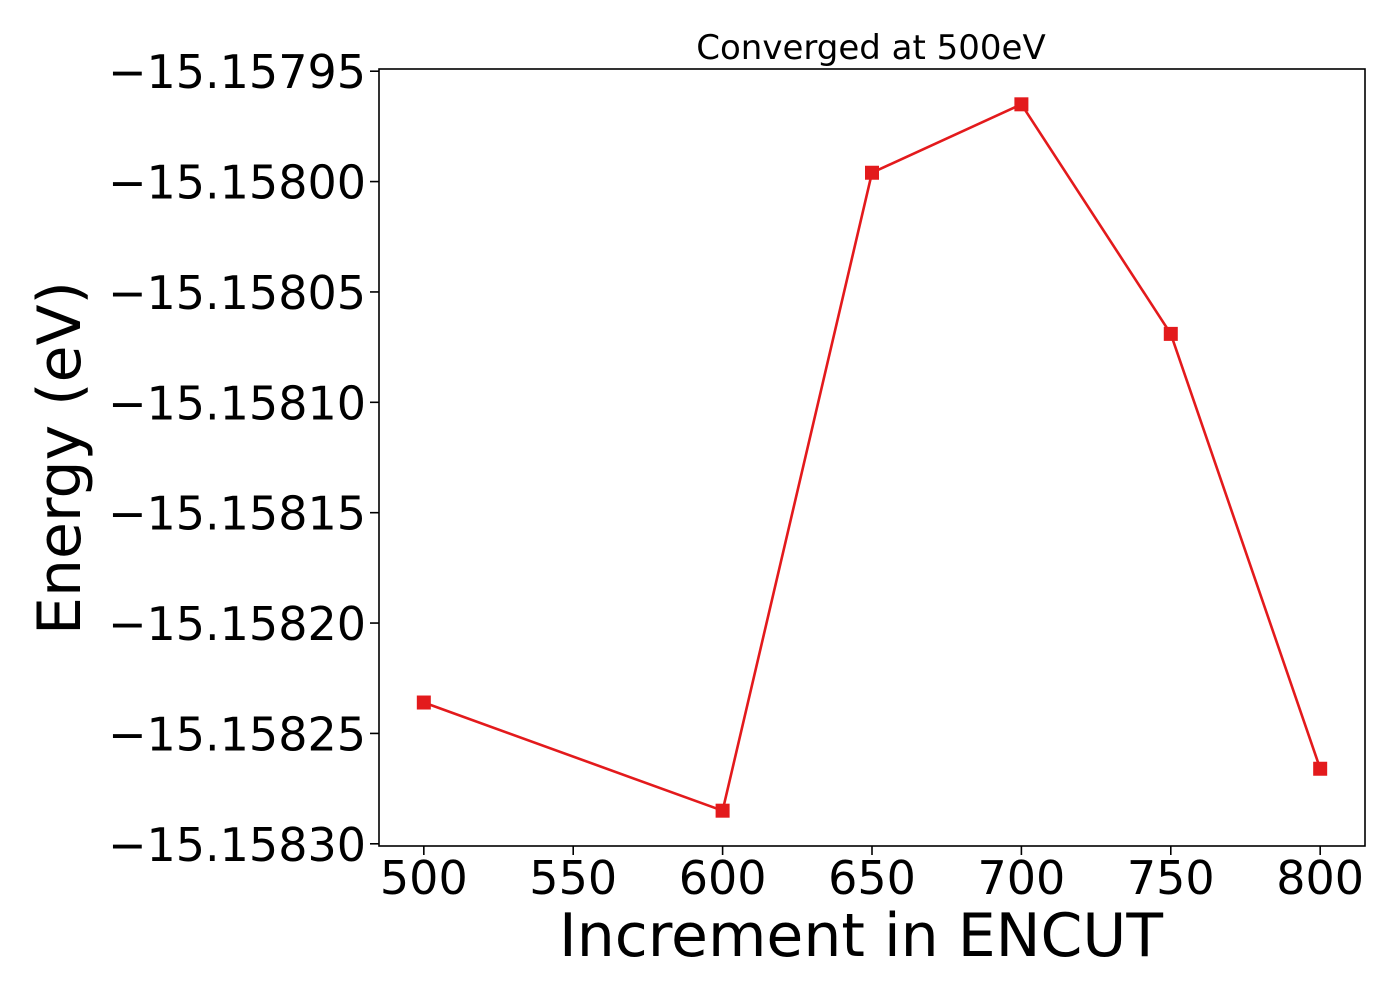  Describe the element at coordinates (237, 72) in the screenshot. I see `y-tick-label: −15.15795` at that location.